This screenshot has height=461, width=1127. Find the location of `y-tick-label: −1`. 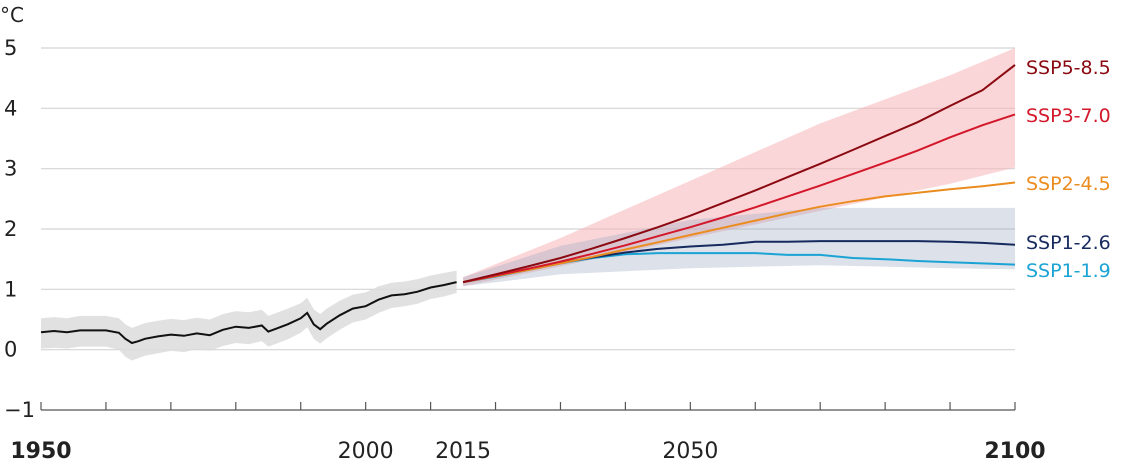

y-tick-label: −1 is located at coordinates (19, 410).